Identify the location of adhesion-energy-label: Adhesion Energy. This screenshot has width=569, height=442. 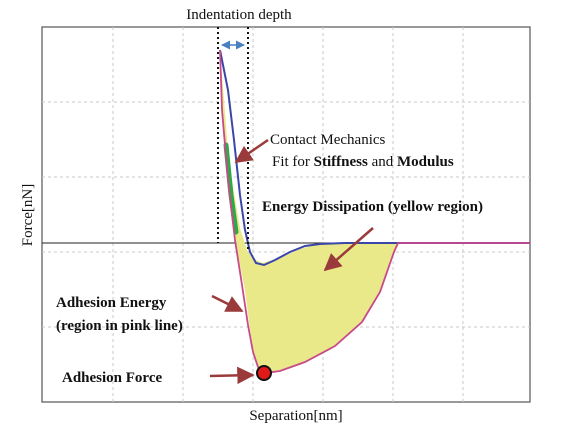
(111, 303).